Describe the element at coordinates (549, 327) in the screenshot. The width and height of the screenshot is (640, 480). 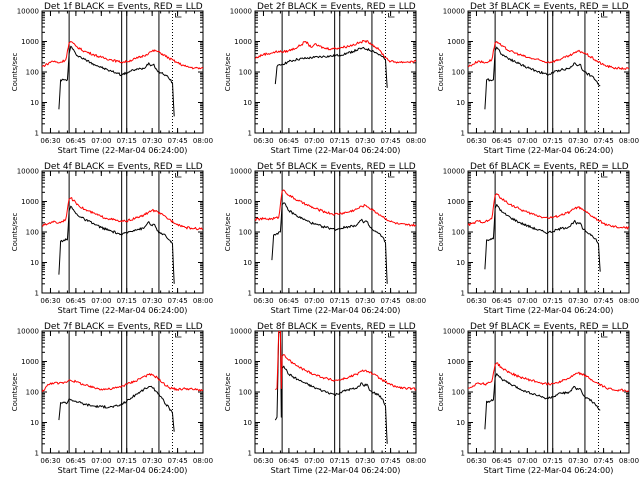
I see `chart-title: Det 9f BLACK = Events, RED = LLD` at that location.